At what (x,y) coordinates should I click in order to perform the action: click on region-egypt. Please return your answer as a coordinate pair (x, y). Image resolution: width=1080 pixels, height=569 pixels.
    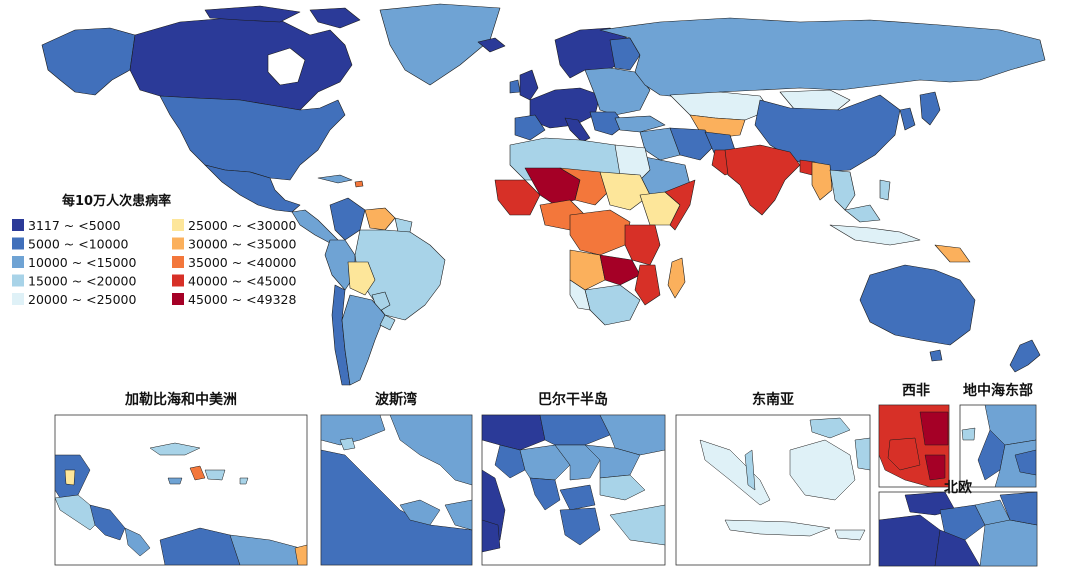
    Looking at the image, I should click on (632, 162).